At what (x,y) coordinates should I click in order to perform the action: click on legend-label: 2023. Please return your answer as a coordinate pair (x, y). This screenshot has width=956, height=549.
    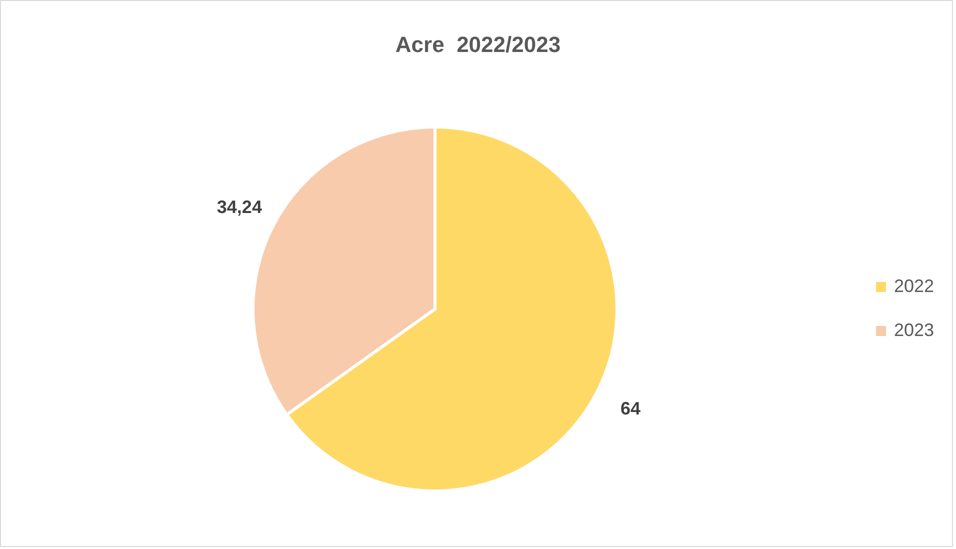
    Looking at the image, I should click on (914, 330).